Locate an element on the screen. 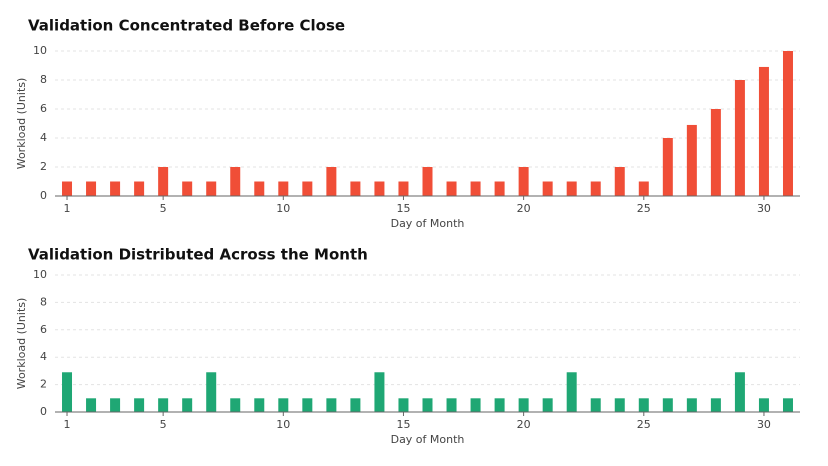  chart-title: Validation Distributed Across the Month is located at coordinates (198, 255).